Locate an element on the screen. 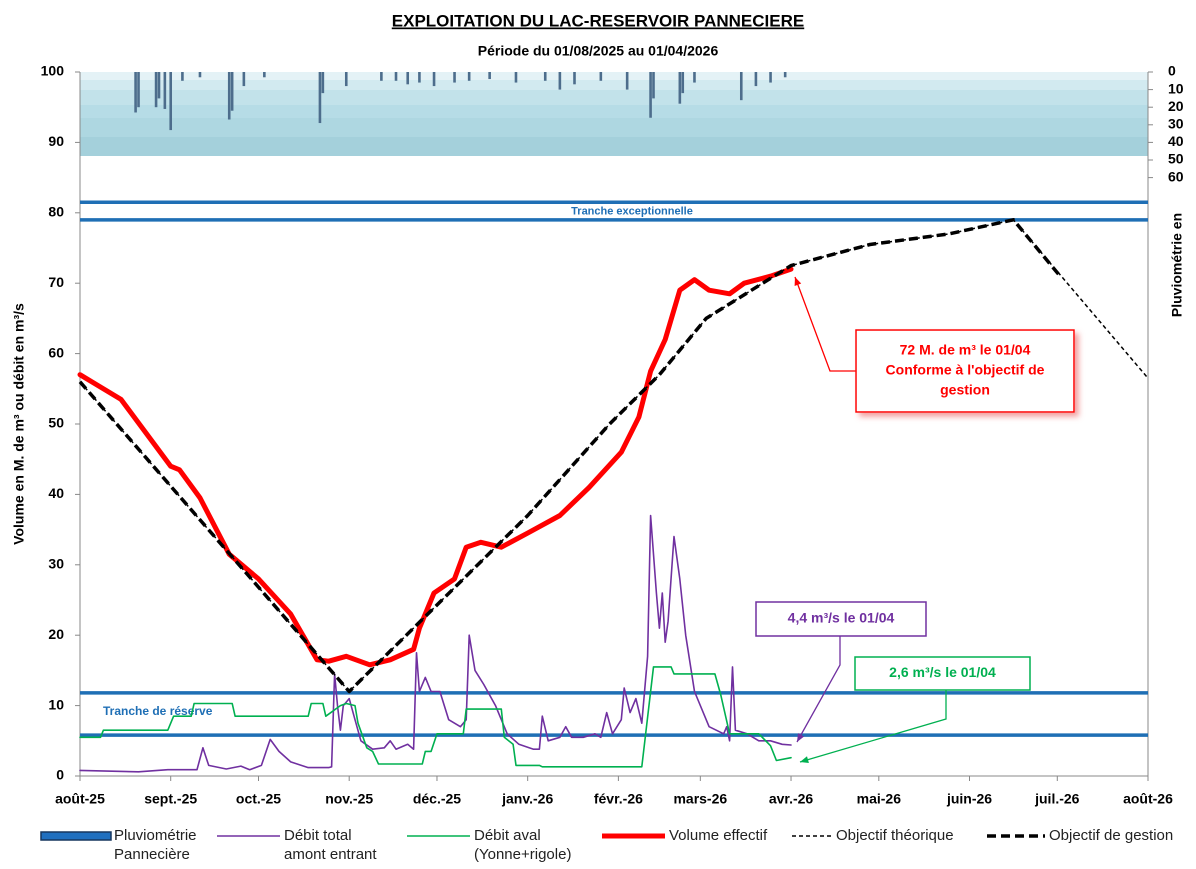  legend-entry: Objectif théorique is located at coordinates (893, 836).